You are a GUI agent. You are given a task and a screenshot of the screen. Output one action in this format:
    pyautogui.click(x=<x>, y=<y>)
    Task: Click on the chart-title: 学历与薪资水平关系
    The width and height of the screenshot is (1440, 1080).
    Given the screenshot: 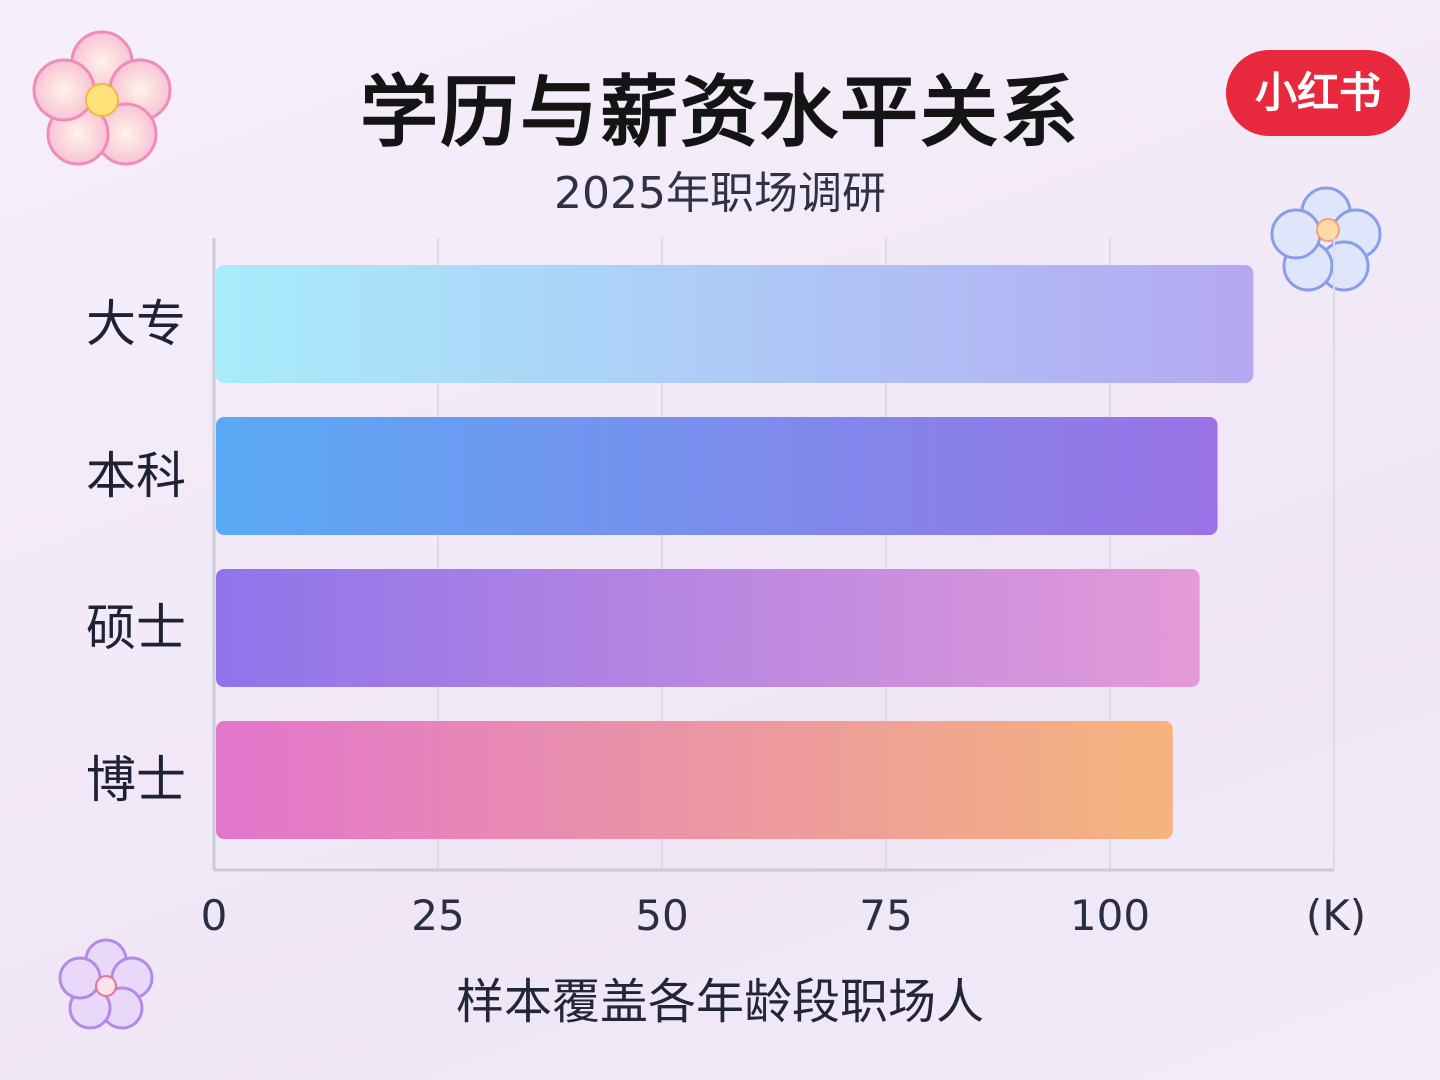 What is the action you would take?
    pyautogui.click(x=719, y=113)
    